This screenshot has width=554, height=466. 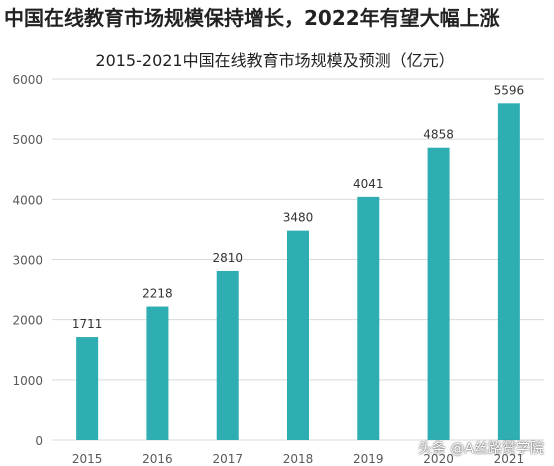 What do you see at coordinates (227, 355) in the screenshot?
I see `bar-2017` at bounding box center [227, 355].